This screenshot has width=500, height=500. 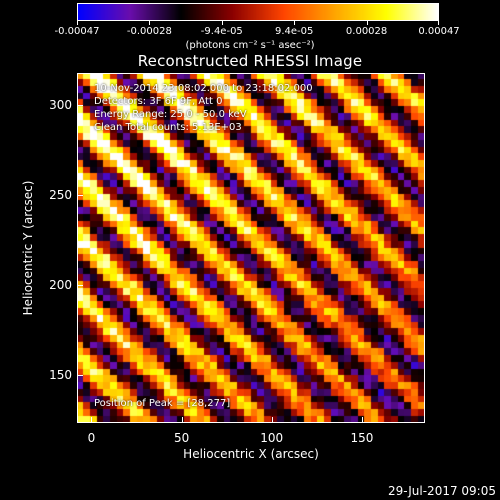 I want to click on colorbar-tick-label: 0.00028, so click(x=366, y=31).